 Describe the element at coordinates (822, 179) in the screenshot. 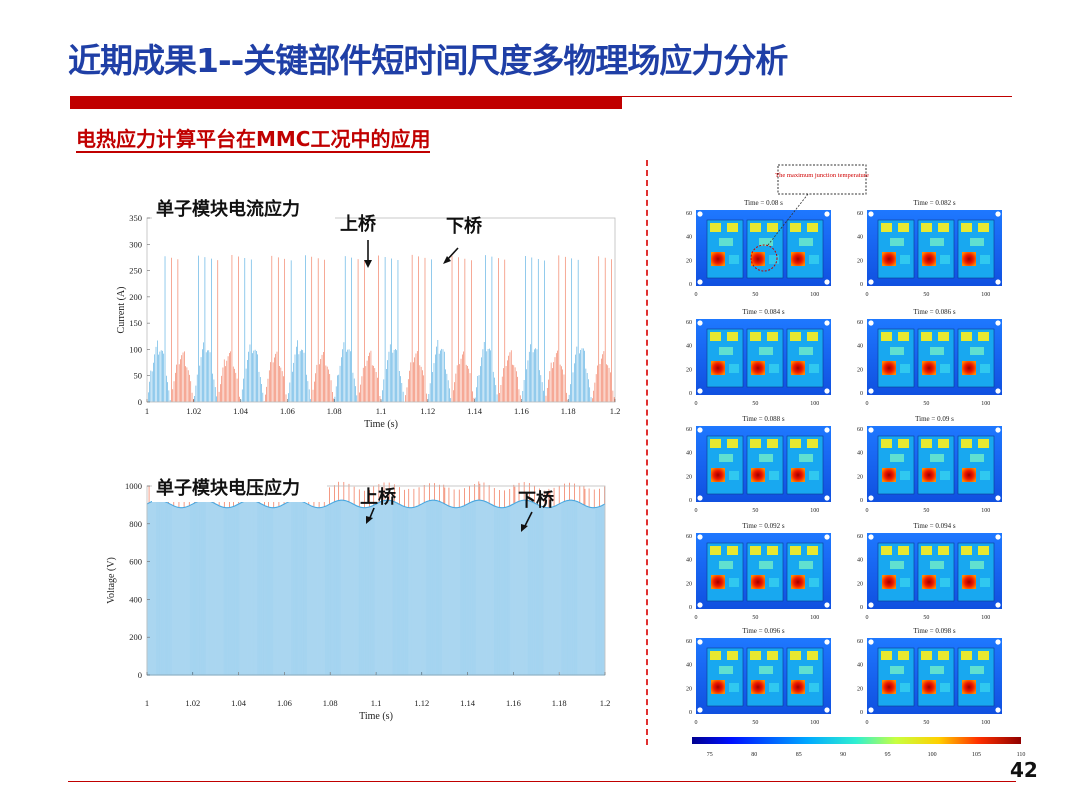

I see `max-temp-callout` at that location.